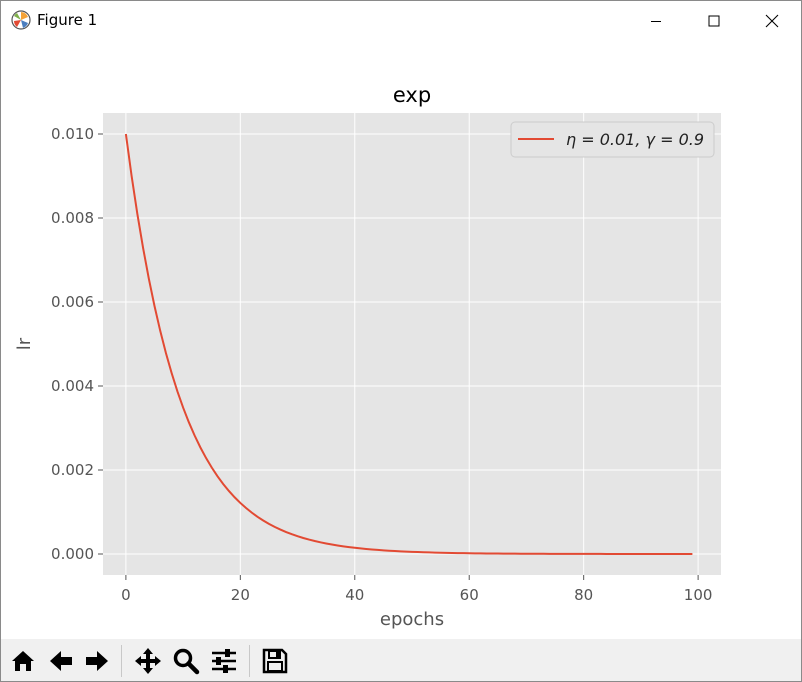 The height and width of the screenshot is (682, 802). I want to click on move-icon, so click(148, 661).